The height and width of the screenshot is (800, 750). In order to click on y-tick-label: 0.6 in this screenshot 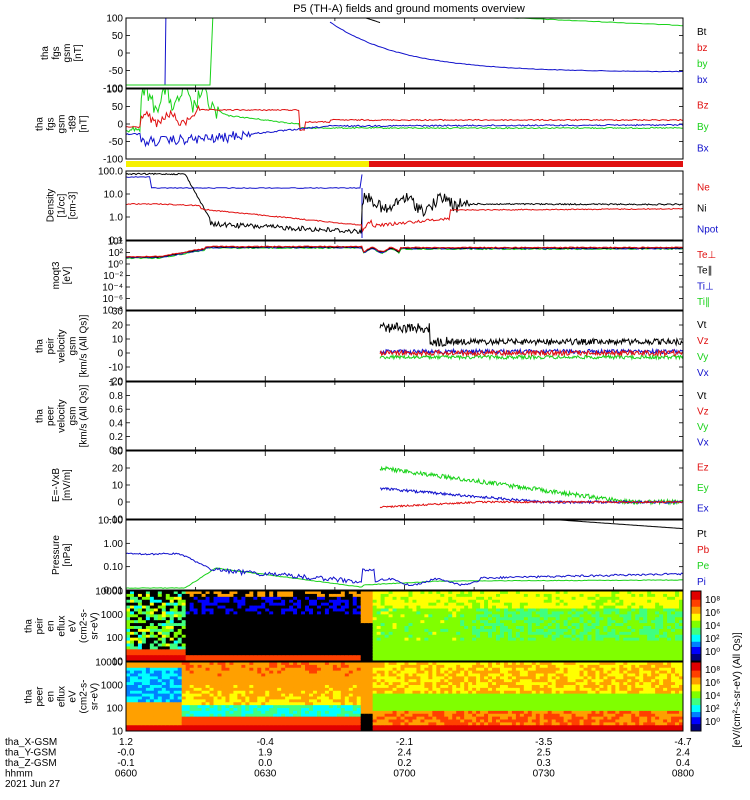, I will do `click(116, 410)`.